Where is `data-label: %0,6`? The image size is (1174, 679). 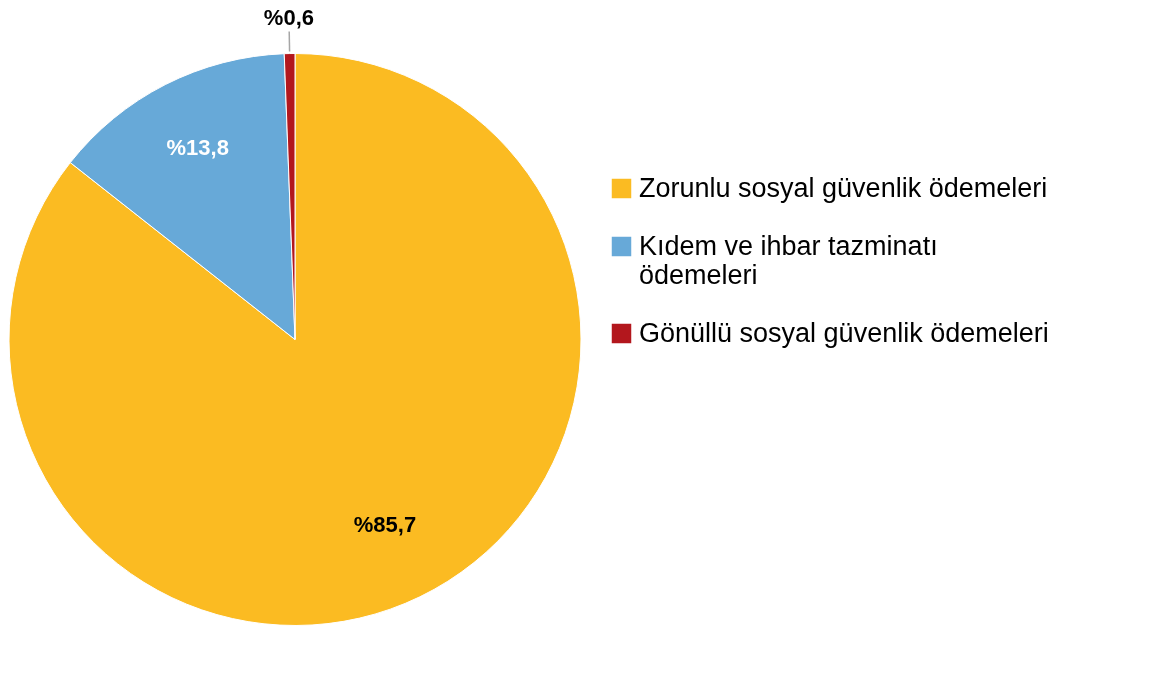
data-label: %0,6 is located at coordinates (289, 17).